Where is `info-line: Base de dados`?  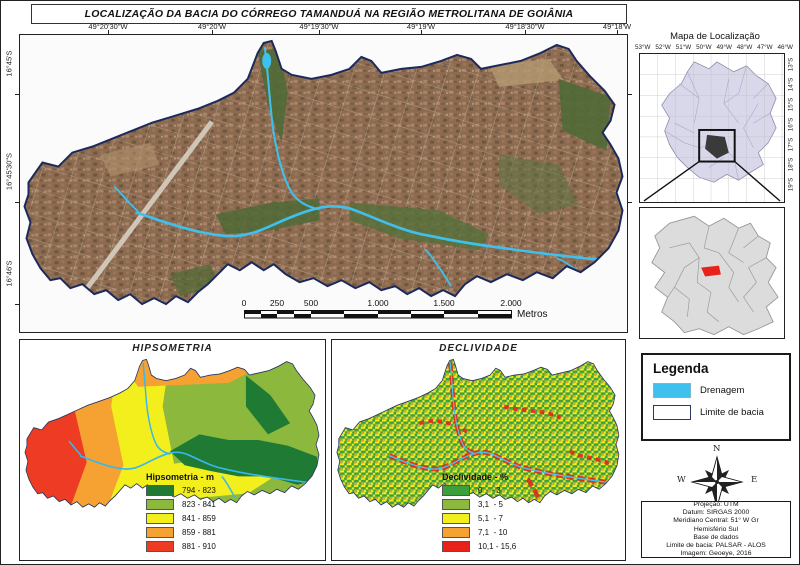
info-line: Base de dados is located at coordinates (716, 537).